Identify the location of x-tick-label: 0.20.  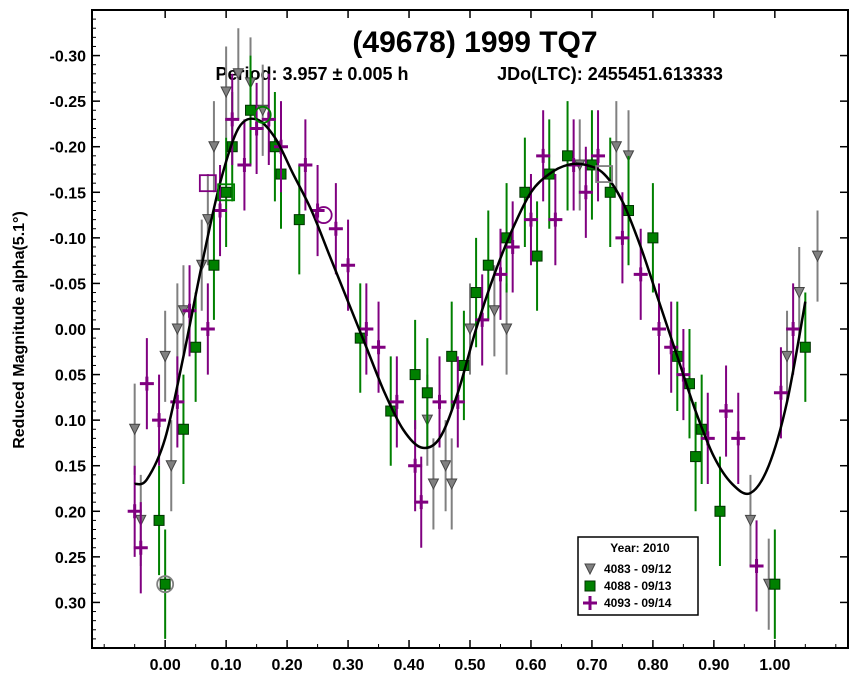
(287, 665).